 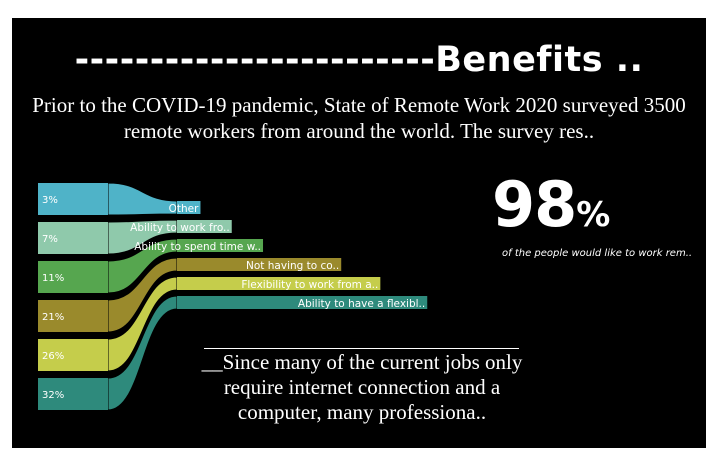 I want to click on big-stat: 98%, so click(x=551, y=204).